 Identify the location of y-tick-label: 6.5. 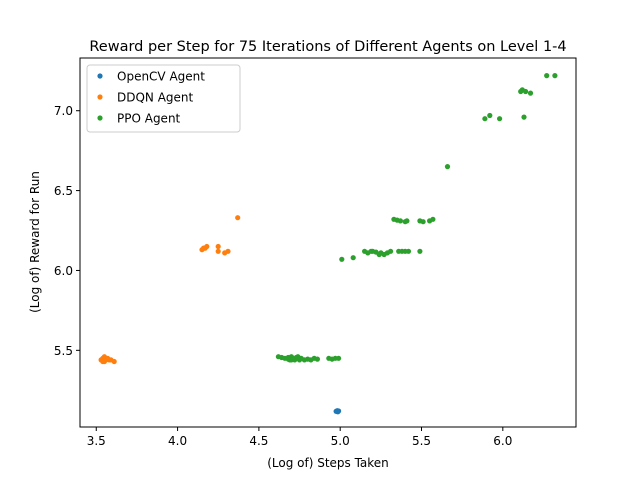
(63, 191).